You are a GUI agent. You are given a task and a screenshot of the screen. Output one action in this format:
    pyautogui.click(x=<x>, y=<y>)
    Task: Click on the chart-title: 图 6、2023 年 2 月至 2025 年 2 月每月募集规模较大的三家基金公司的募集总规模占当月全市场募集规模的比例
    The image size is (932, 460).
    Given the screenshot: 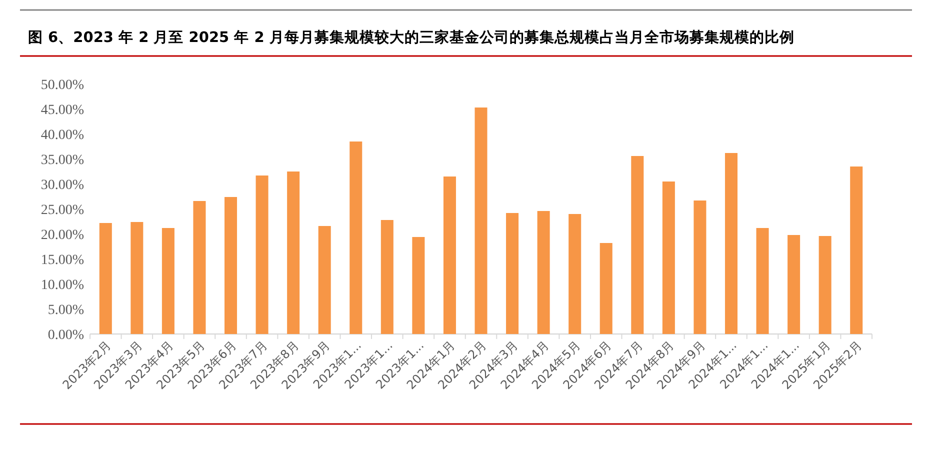 What is the action you would take?
    pyautogui.click(x=411, y=37)
    